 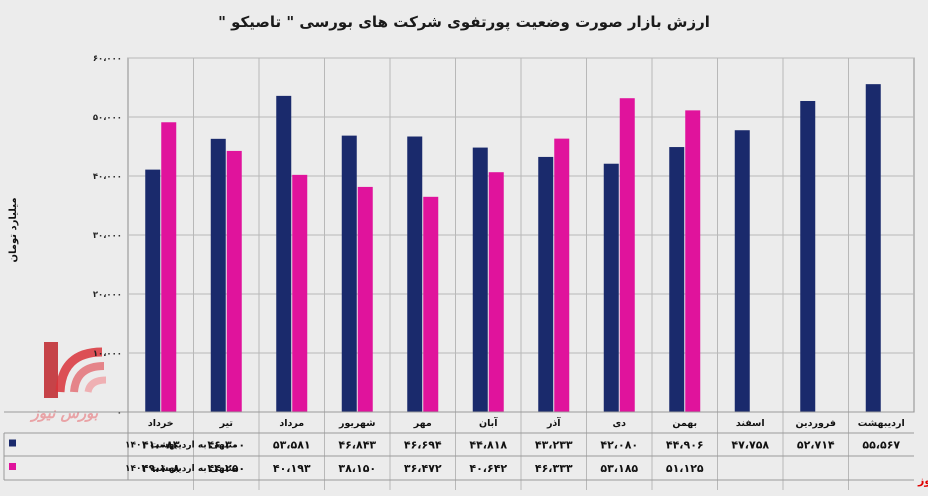 What do you see at coordinates (685, 445) in the screenshot?
I see `data-label-1: ۴۴،۹۰۶` at bounding box center [685, 445].